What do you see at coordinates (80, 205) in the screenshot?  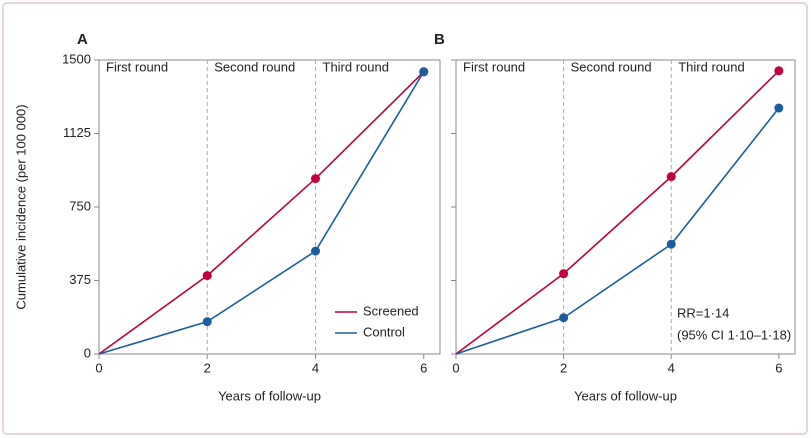 I see `y-tick-label: 750` at bounding box center [80, 205].